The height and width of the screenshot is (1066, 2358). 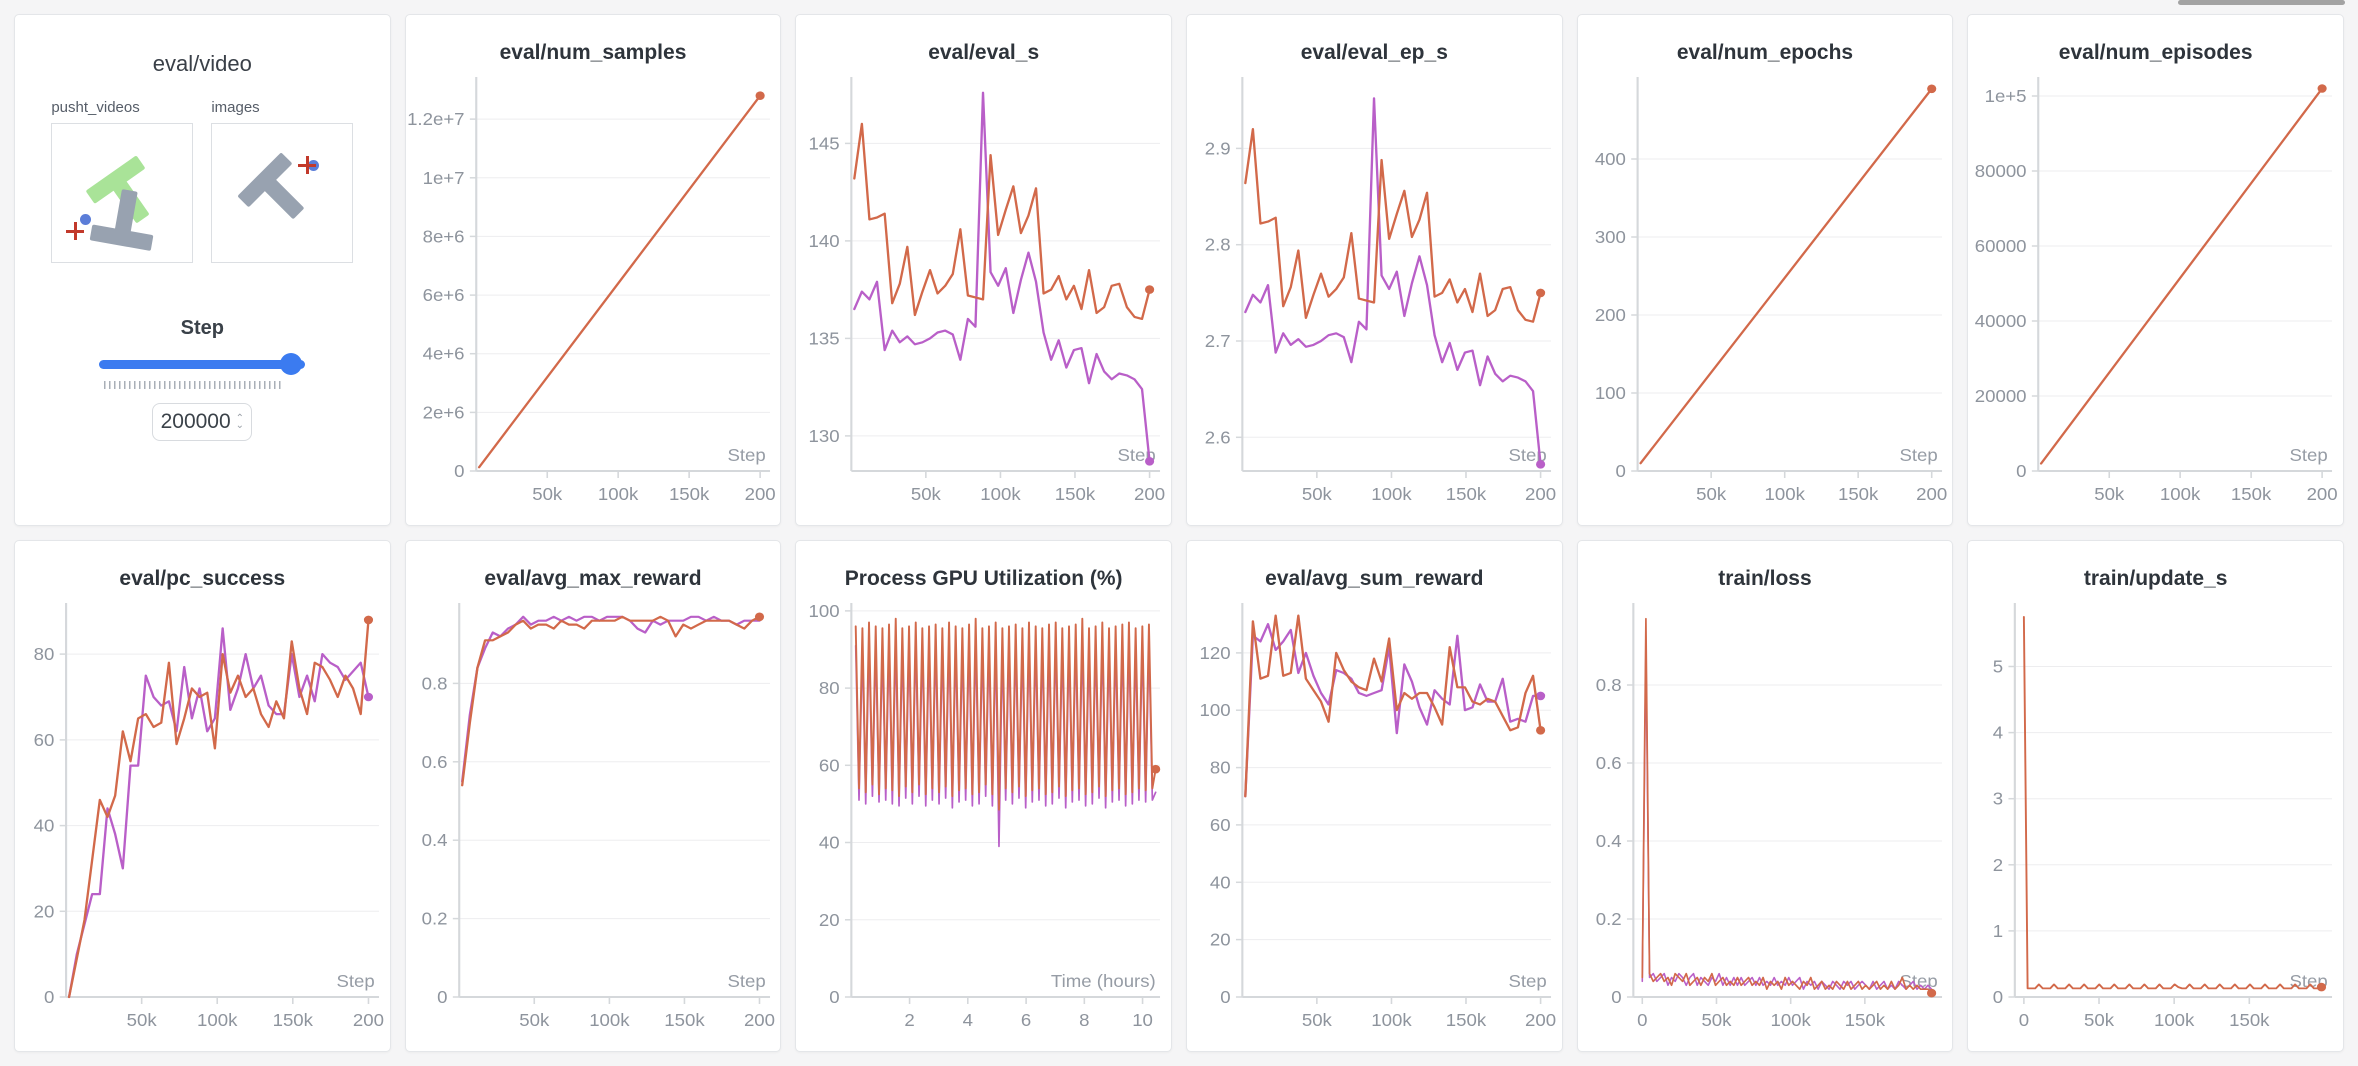 What do you see at coordinates (593, 52) in the screenshot?
I see `chart-title: eval/num_samples` at bounding box center [593, 52].